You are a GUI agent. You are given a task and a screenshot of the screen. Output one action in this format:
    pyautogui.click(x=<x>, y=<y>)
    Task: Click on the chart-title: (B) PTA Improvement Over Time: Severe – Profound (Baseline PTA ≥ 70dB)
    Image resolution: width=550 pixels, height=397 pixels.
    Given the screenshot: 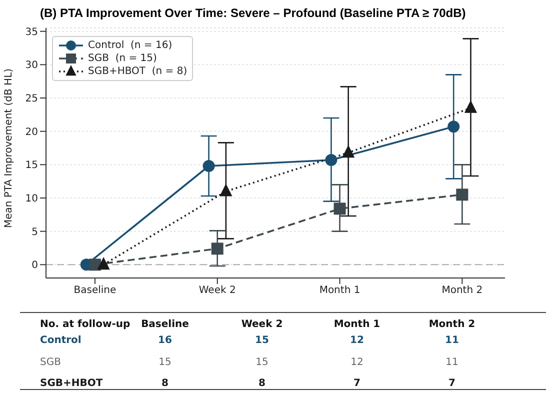 What is the action you would take?
    pyautogui.click(x=253, y=13)
    